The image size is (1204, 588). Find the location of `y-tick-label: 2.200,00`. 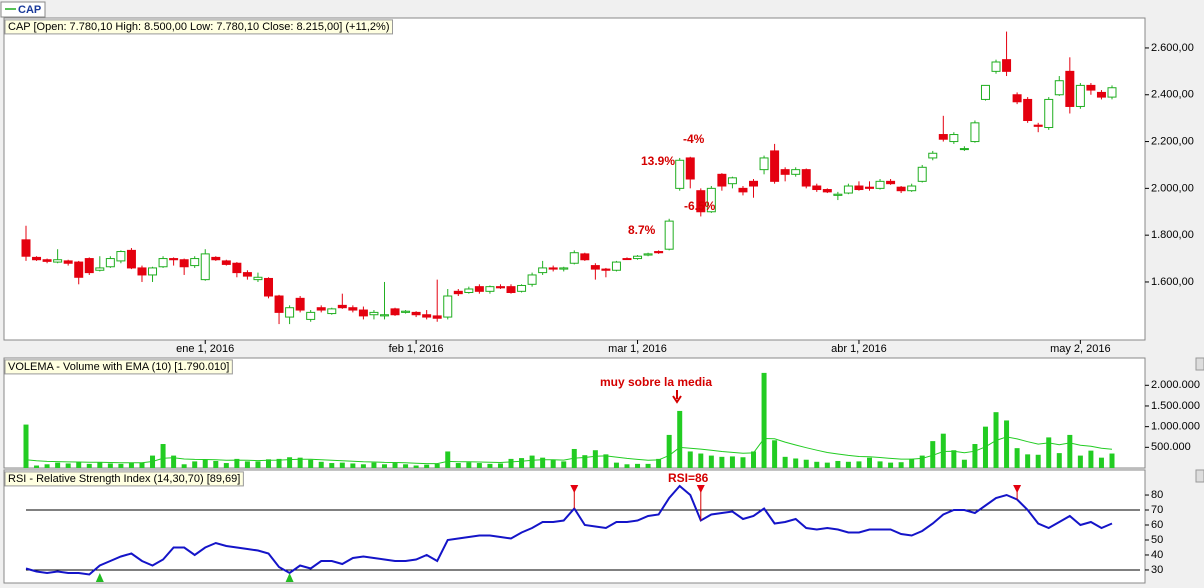

y-tick-label: 2.200,00 is located at coordinates (1172, 141).